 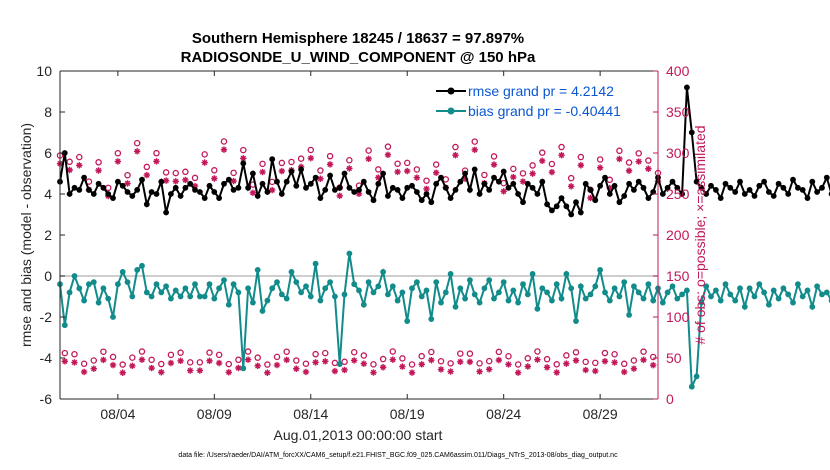 What do you see at coordinates (407, 414) in the screenshot?
I see `x-tick-label: 08/19` at bounding box center [407, 414].